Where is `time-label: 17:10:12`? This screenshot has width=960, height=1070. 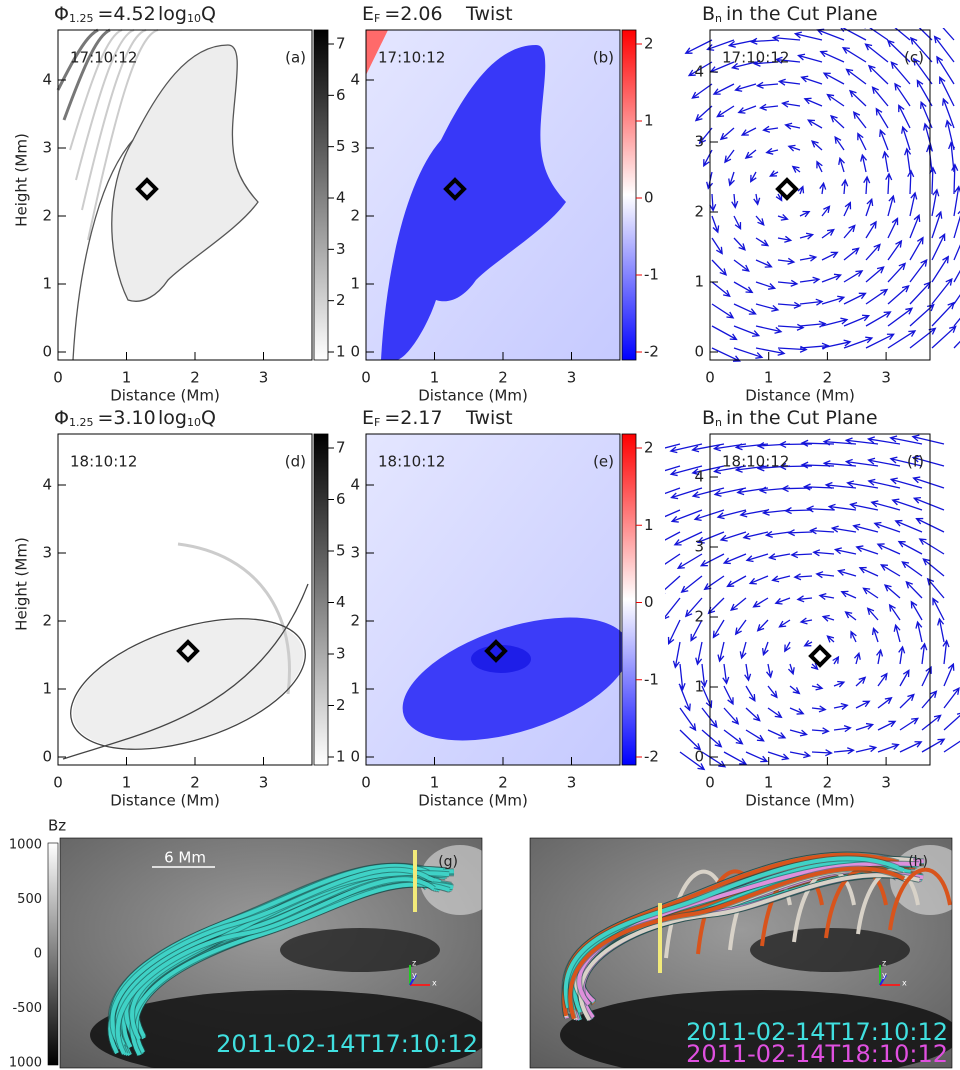
time-label: 17:10:12 is located at coordinates (755, 58).